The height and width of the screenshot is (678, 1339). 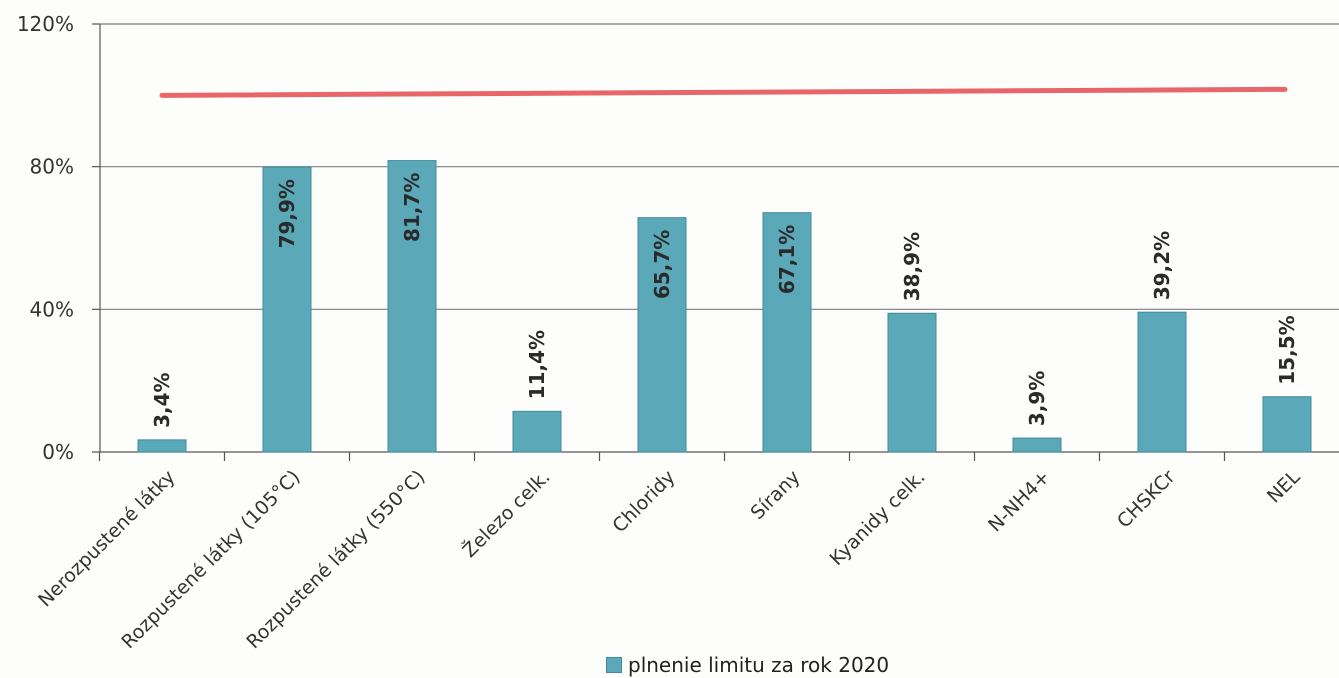 I want to click on data-label: 81,7%, so click(x=412, y=207).